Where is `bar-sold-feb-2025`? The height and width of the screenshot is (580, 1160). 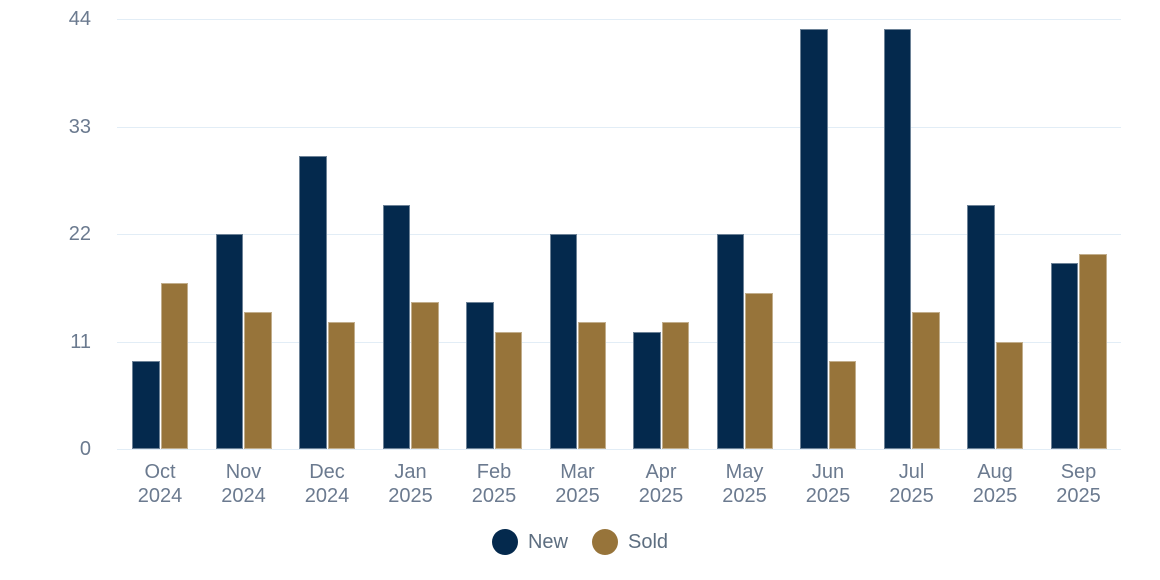 bar-sold-feb-2025 is located at coordinates (508, 390).